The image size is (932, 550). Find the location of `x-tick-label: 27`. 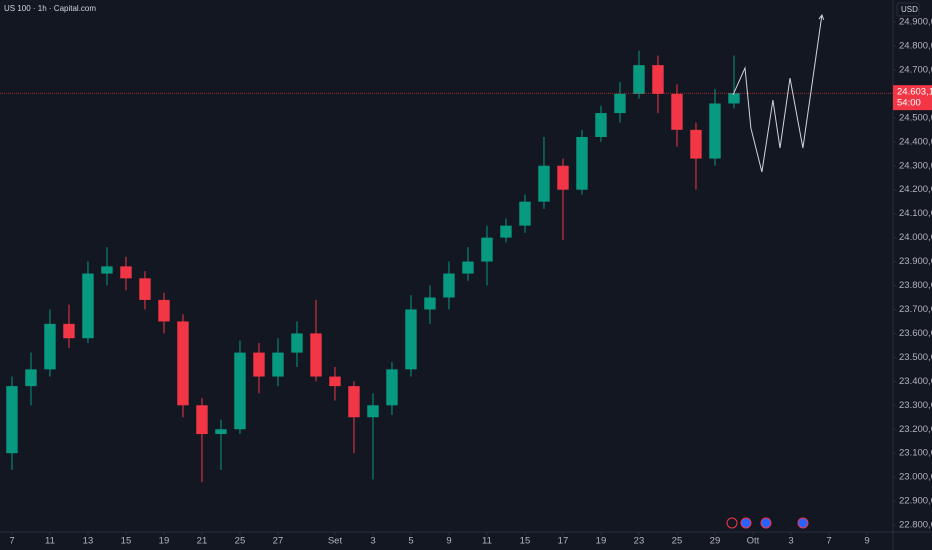

x-tick-label: 27 is located at coordinates (278, 541).